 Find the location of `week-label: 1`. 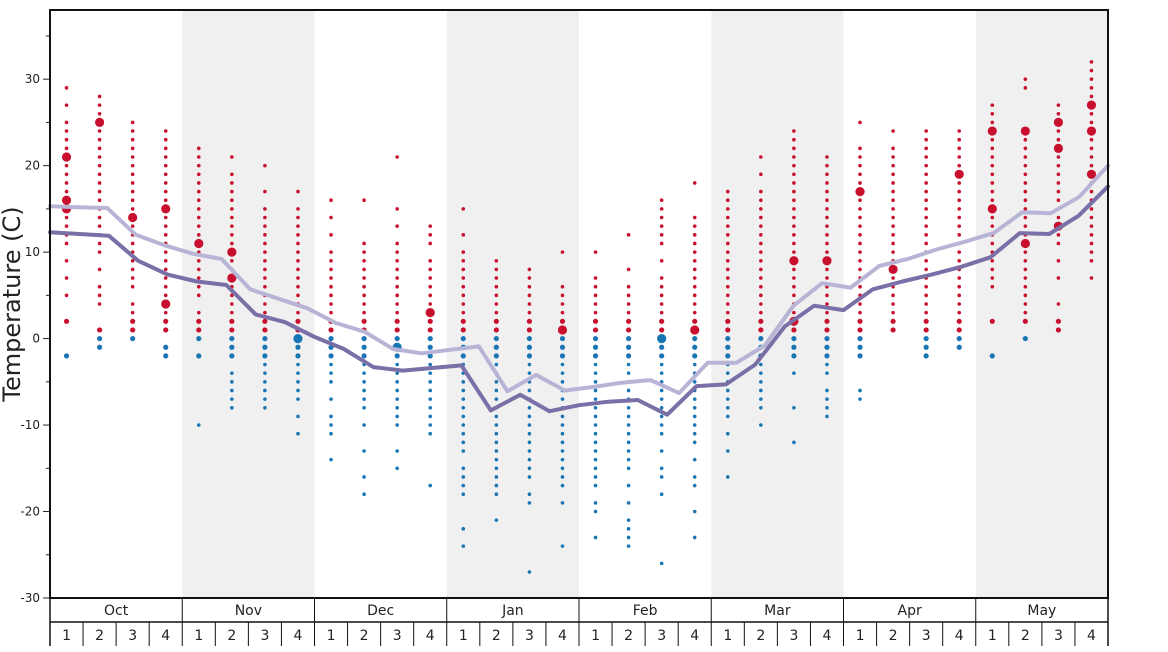

week-label: 1 is located at coordinates (66, 636).